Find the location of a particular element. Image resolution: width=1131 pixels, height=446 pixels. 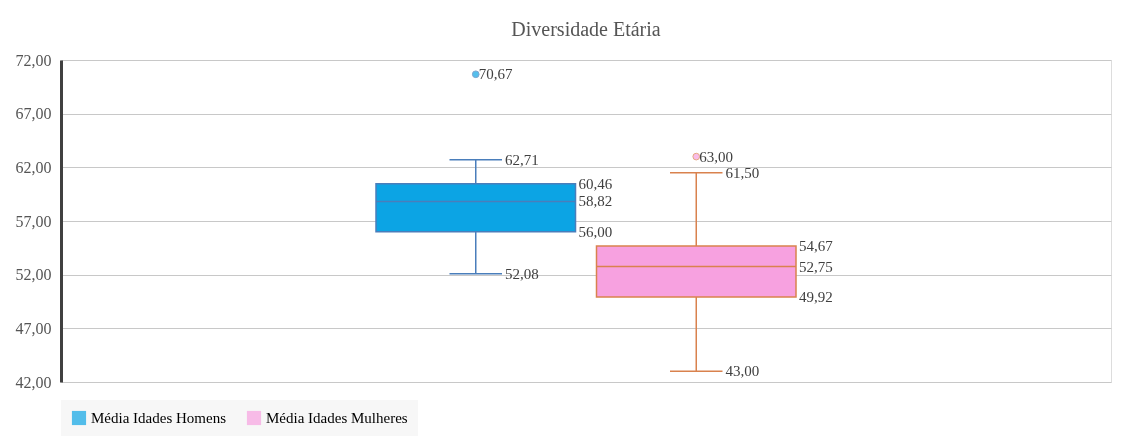

text: 63,00 is located at coordinates (716, 156).